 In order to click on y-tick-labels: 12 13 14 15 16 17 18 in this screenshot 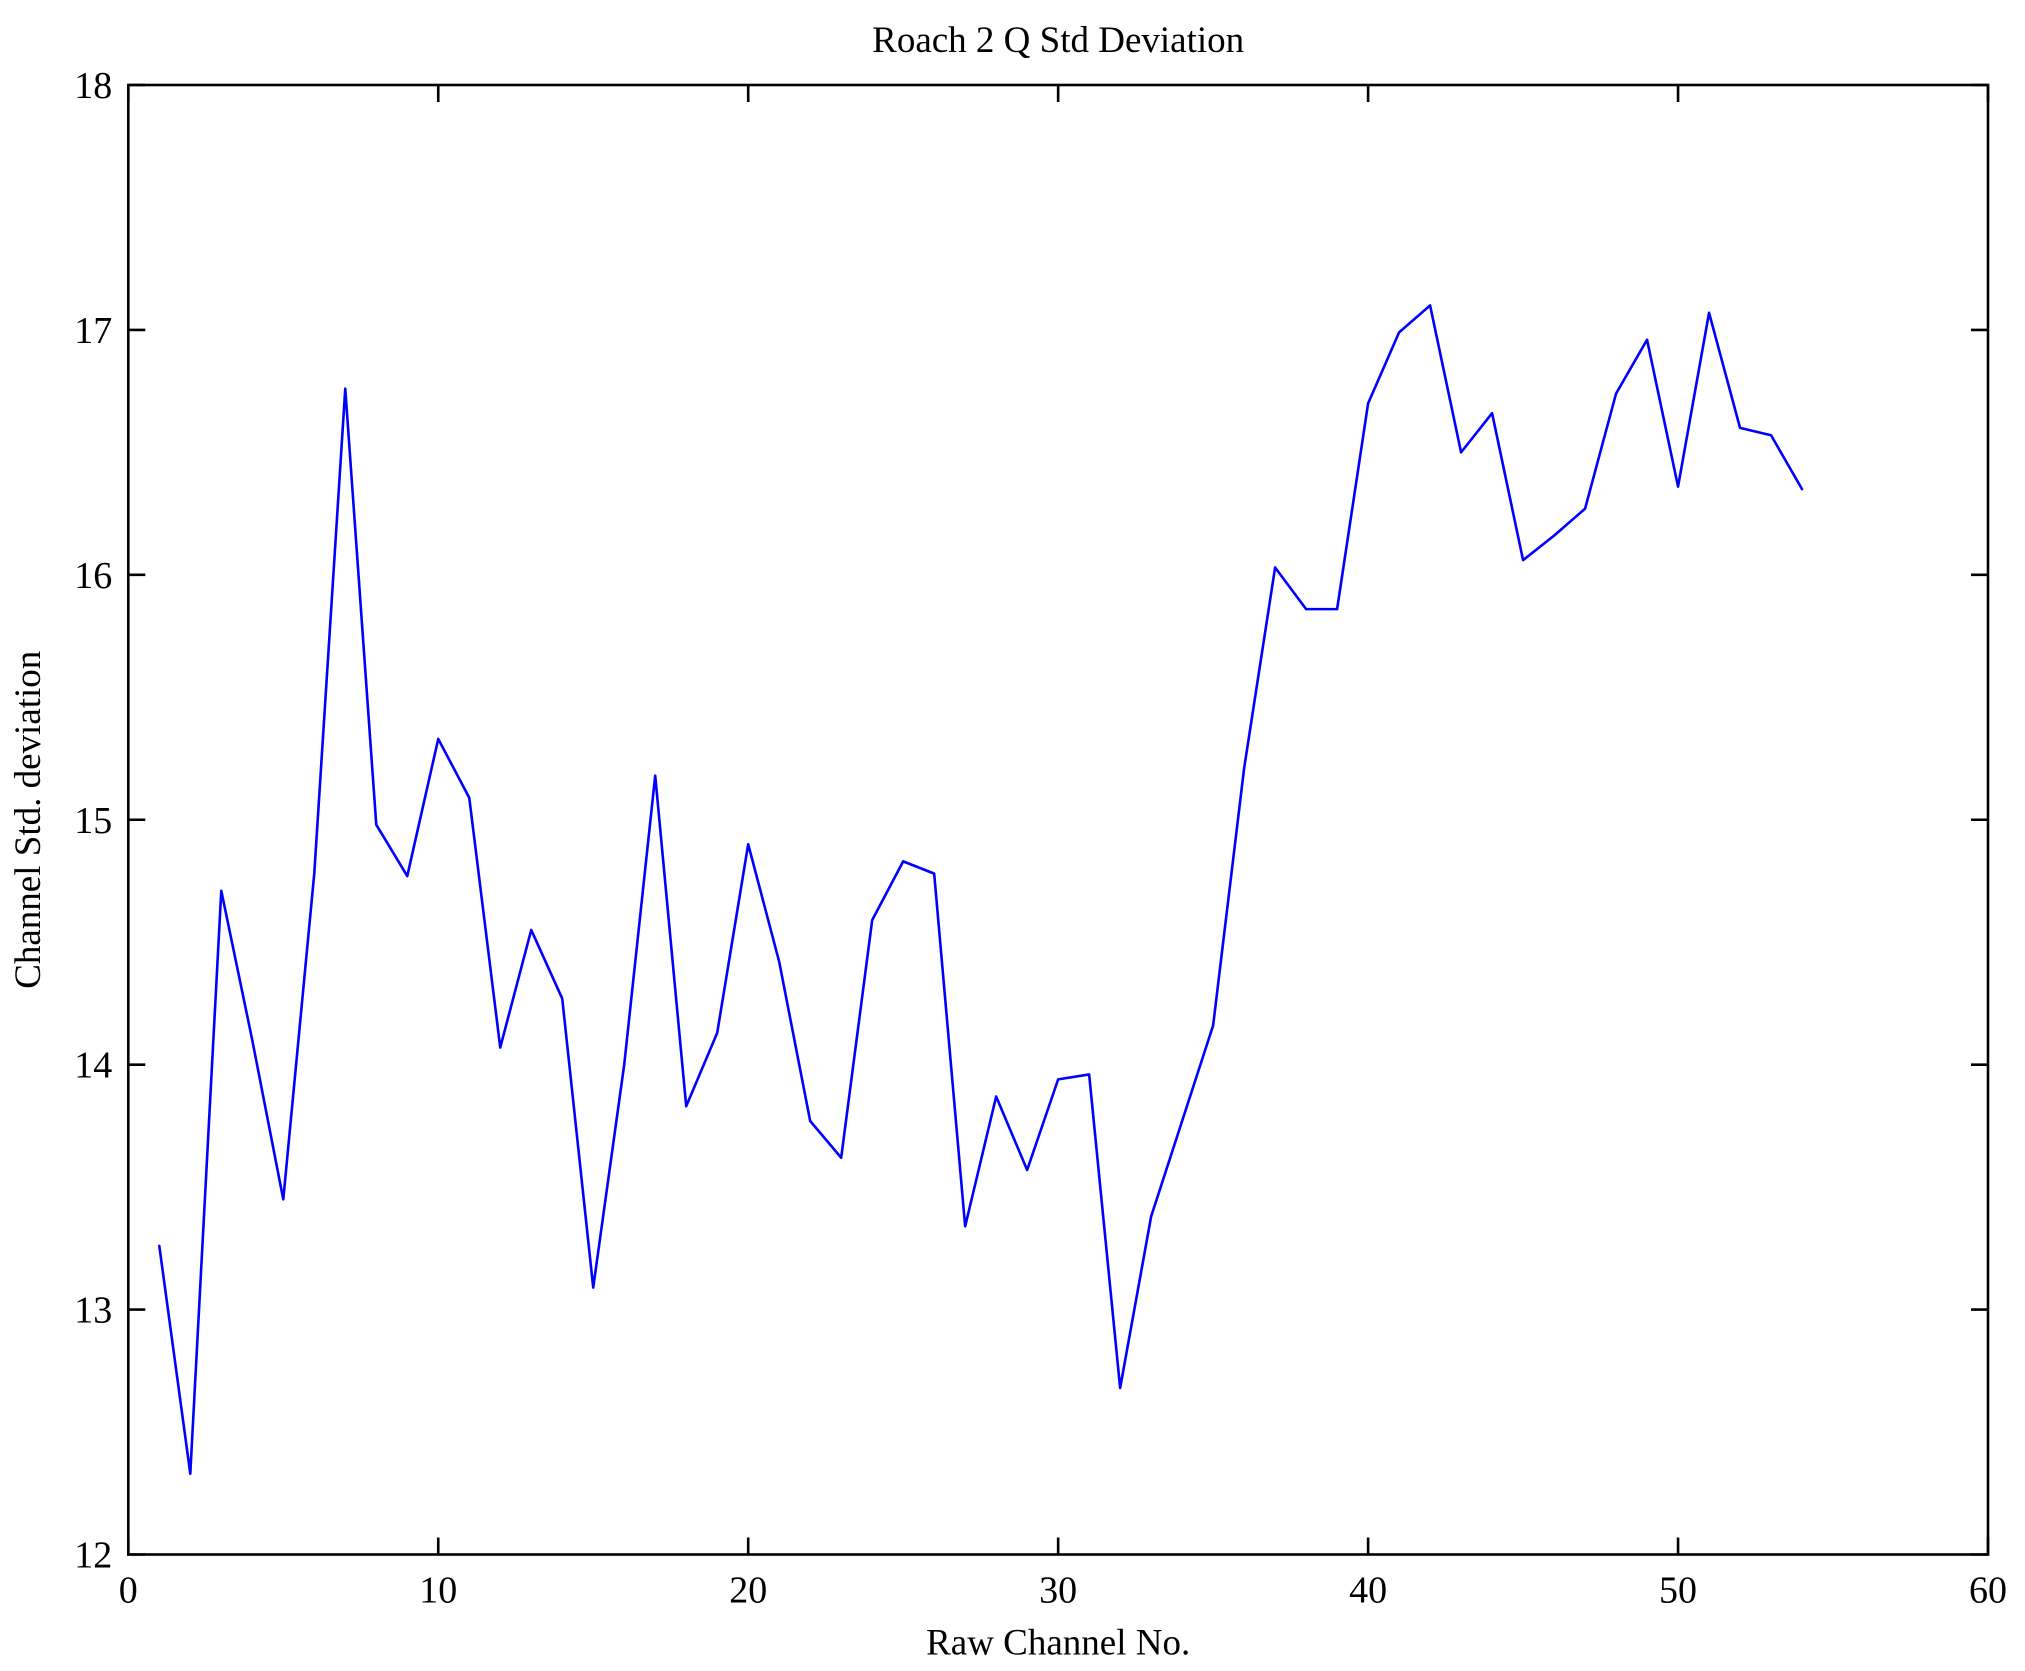, I will do `click(93, 821)`.